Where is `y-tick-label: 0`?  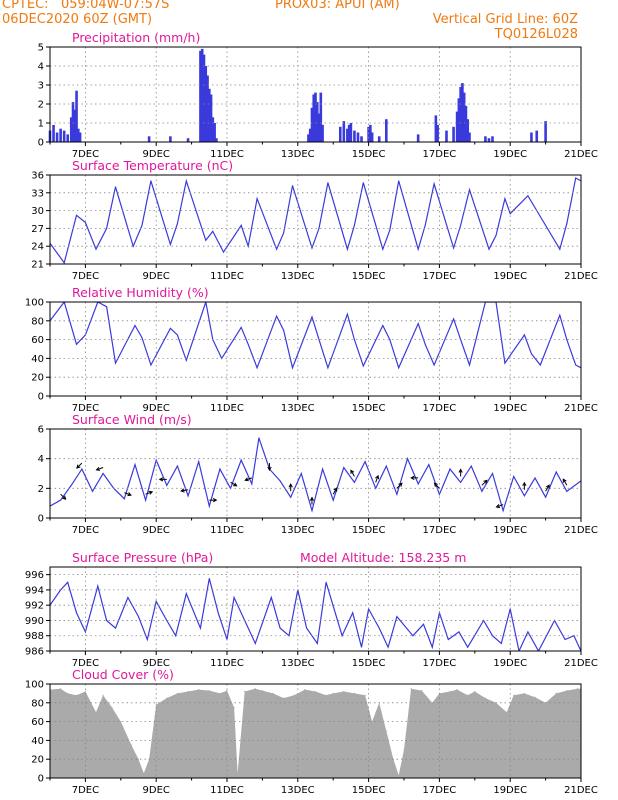
y-tick-label: 0 is located at coordinates (41, 143).